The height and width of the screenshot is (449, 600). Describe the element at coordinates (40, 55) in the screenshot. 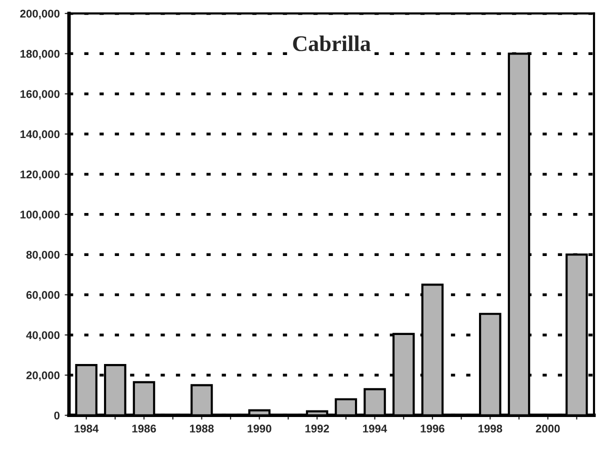

I see `y-tick-label: 180,000` at that location.